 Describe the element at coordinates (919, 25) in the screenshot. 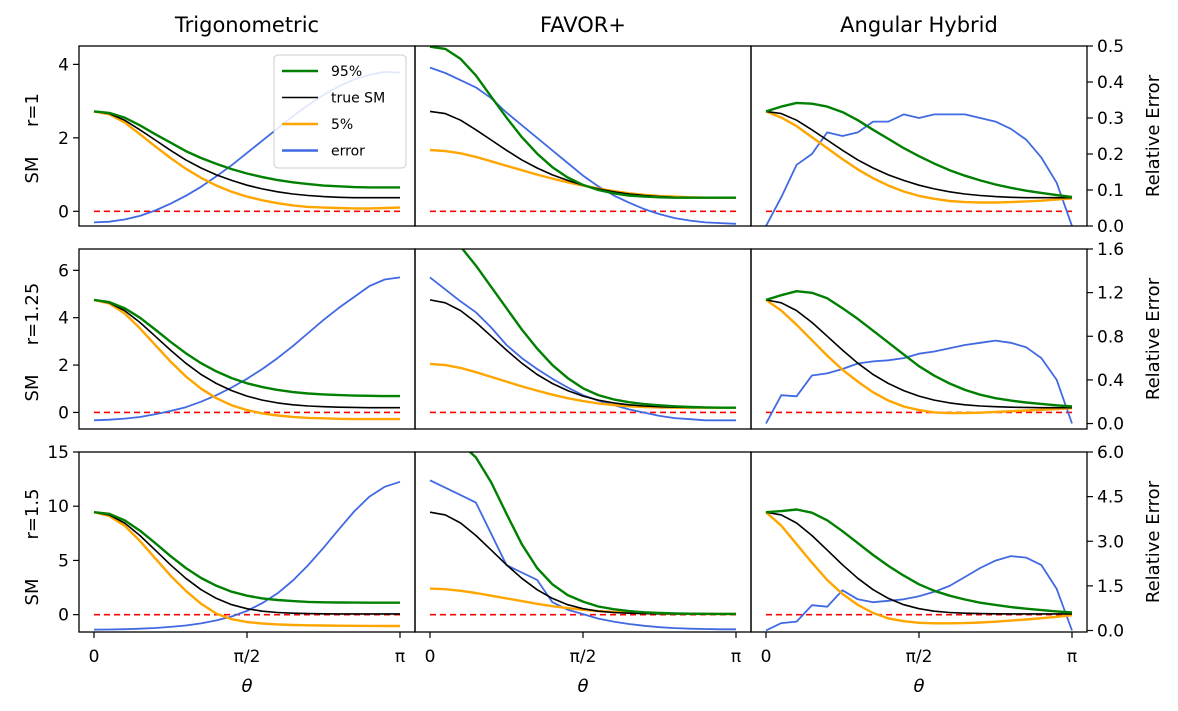

I see `column-title-angular-hybrid: Angular Hybrid` at that location.